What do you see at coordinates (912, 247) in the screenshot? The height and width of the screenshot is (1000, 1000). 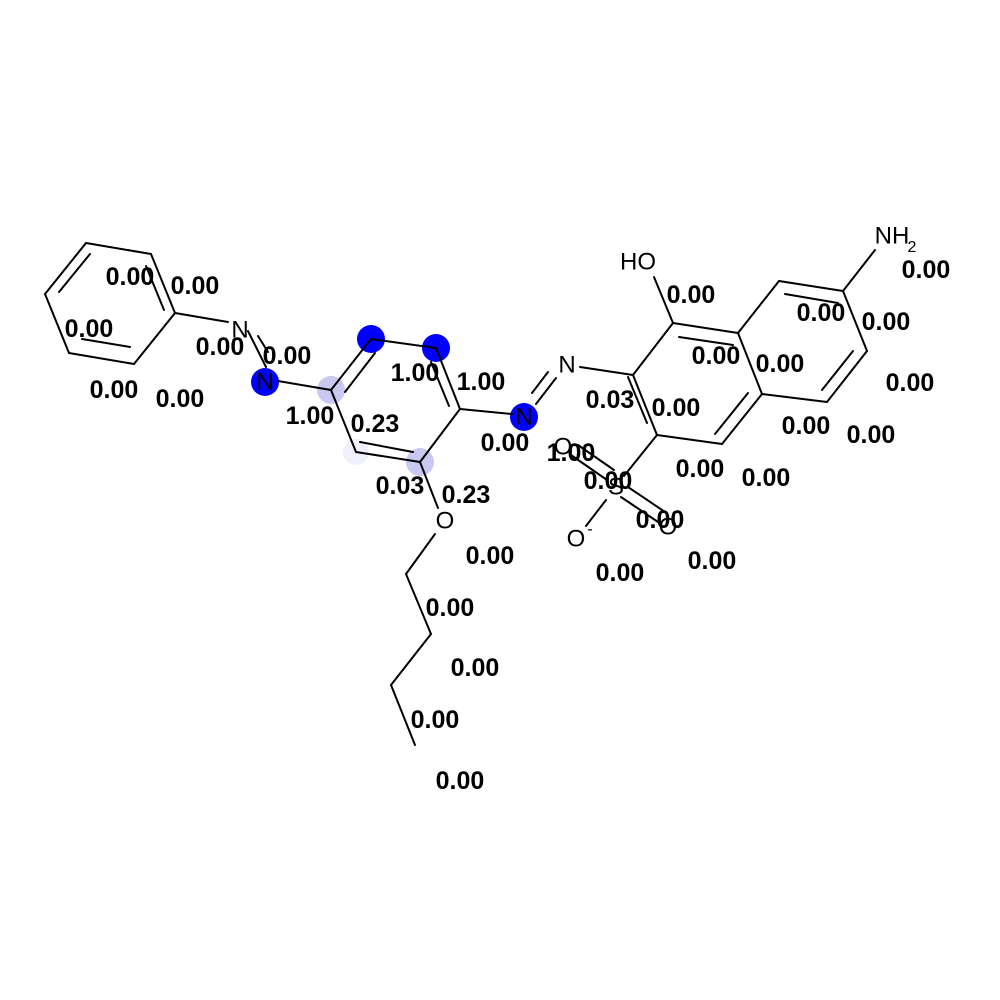 I see `atom-amine-subscript: 2` at bounding box center [912, 247].